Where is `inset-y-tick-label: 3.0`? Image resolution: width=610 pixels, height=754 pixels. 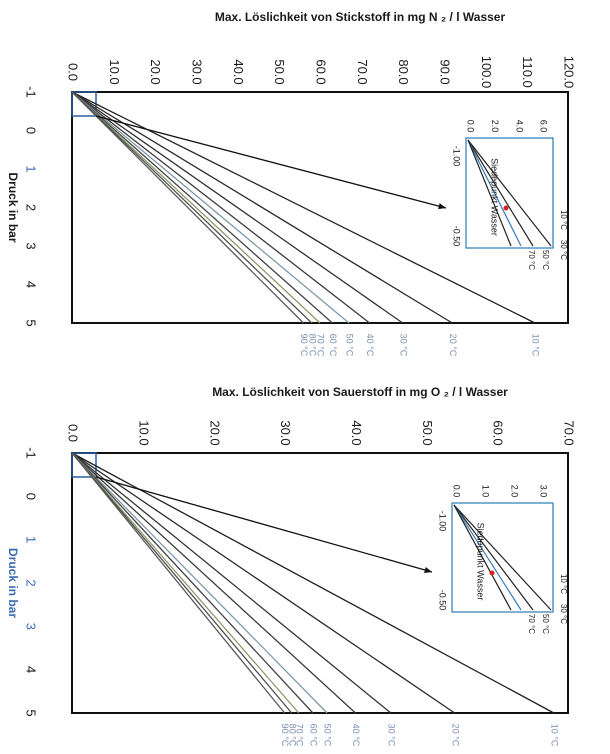
inset-y-tick-label: 3.0 is located at coordinates (544, 491).